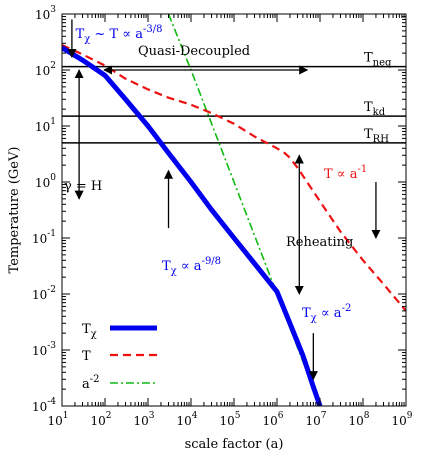 This screenshot has width=436, height=458. I want to click on legend-label-a2: a-2, so click(91, 383).